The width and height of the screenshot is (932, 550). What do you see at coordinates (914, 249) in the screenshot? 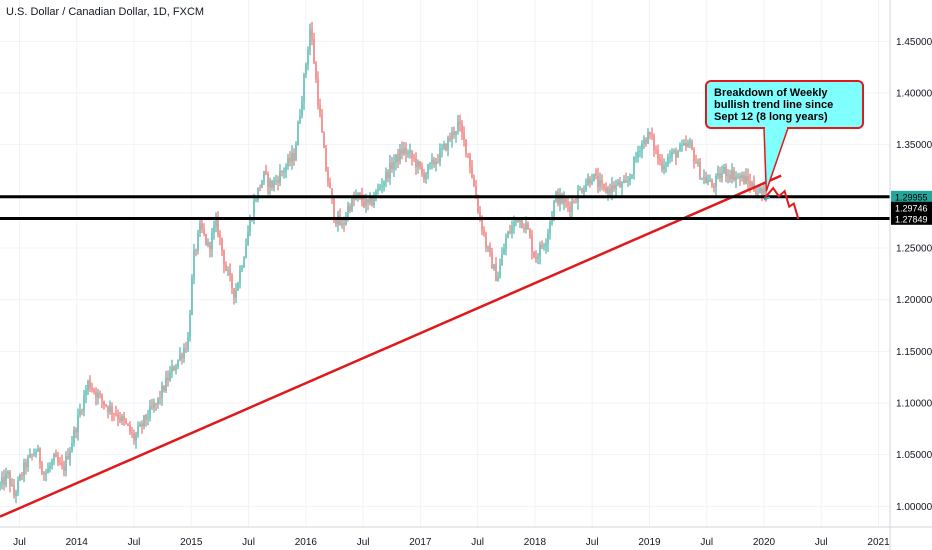
I see `y-tick-label: 1.25000` at bounding box center [914, 249].